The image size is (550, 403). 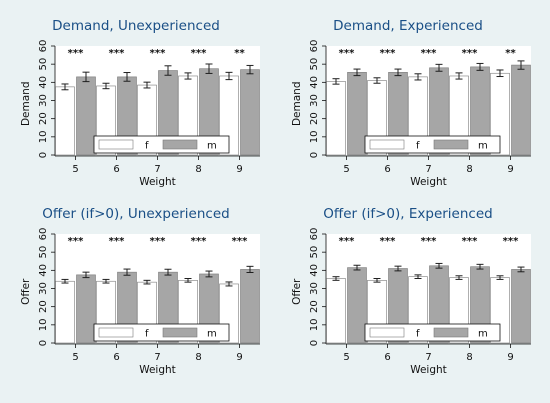 What do you see at coordinates (407, 214) in the screenshot?
I see `chart-title: Offer (if>0), Experienced` at bounding box center [407, 214].